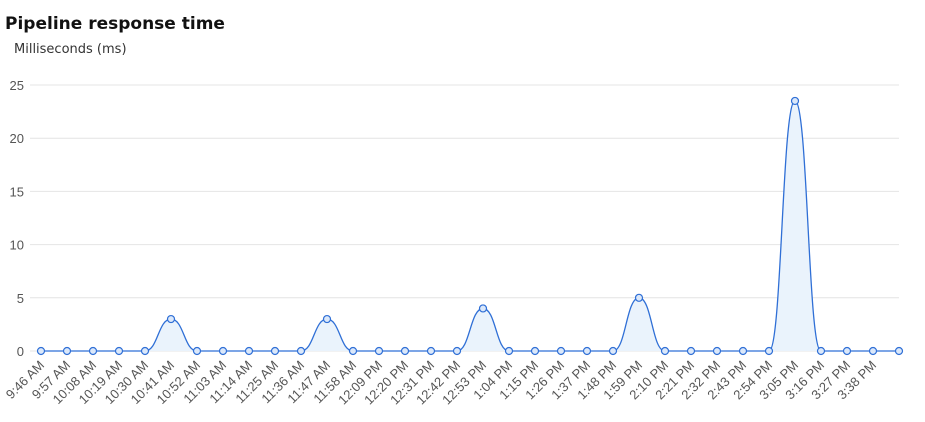 The image size is (925, 422). What do you see at coordinates (17, 138) in the screenshot?
I see `y-tick-label: 20` at bounding box center [17, 138].